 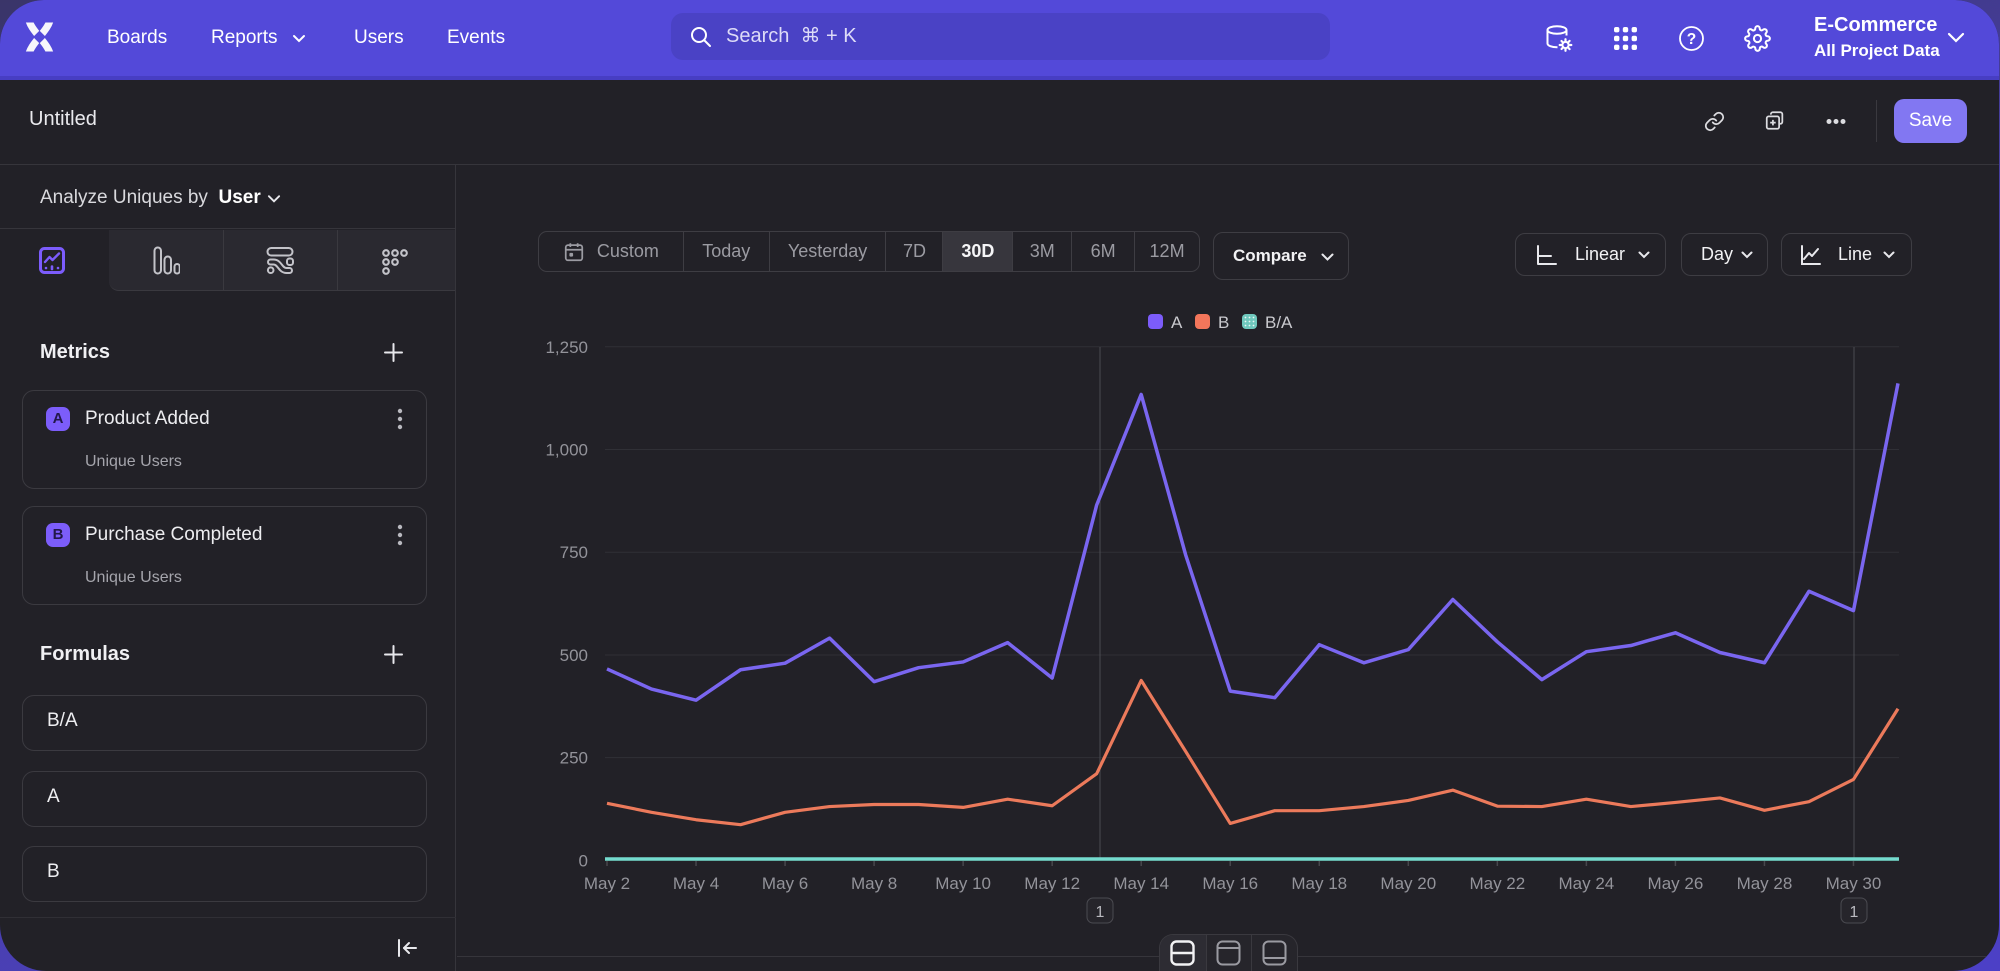 What do you see at coordinates (785, 883) in the screenshot?
I see `svg-text: May 6` at bounding box center [785, 883].